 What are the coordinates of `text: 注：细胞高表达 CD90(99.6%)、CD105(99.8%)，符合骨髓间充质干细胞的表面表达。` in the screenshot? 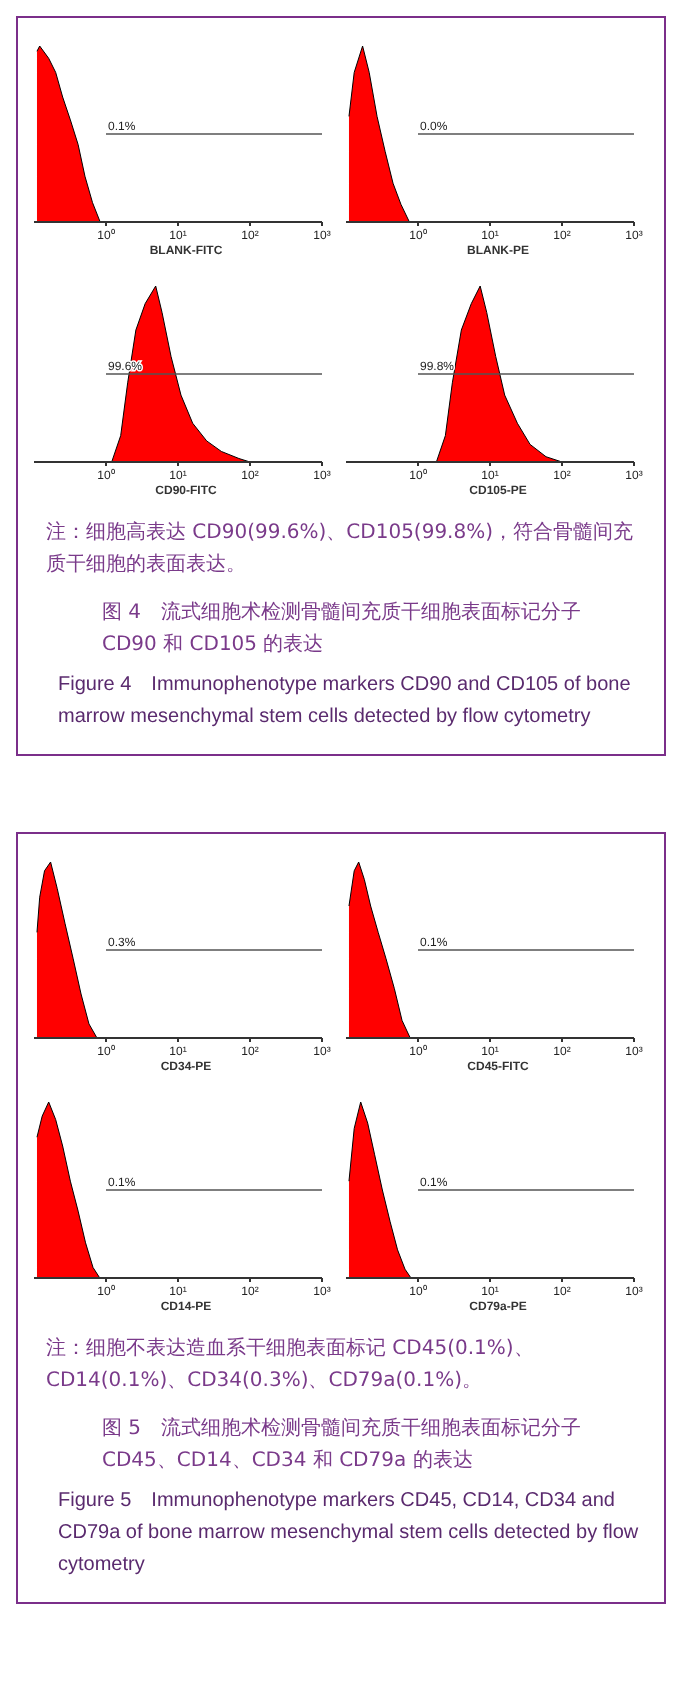 It's located at (340, 549).